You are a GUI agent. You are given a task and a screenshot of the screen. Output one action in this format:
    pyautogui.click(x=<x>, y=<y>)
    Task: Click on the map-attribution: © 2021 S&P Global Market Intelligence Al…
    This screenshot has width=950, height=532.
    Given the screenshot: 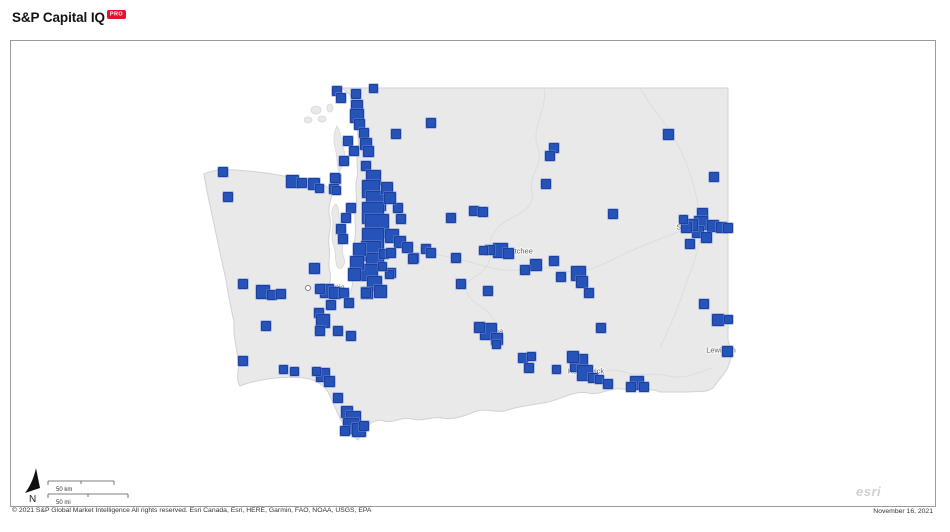 What is the action you would take?
    pyautogui.click(x=192, y=510)
    